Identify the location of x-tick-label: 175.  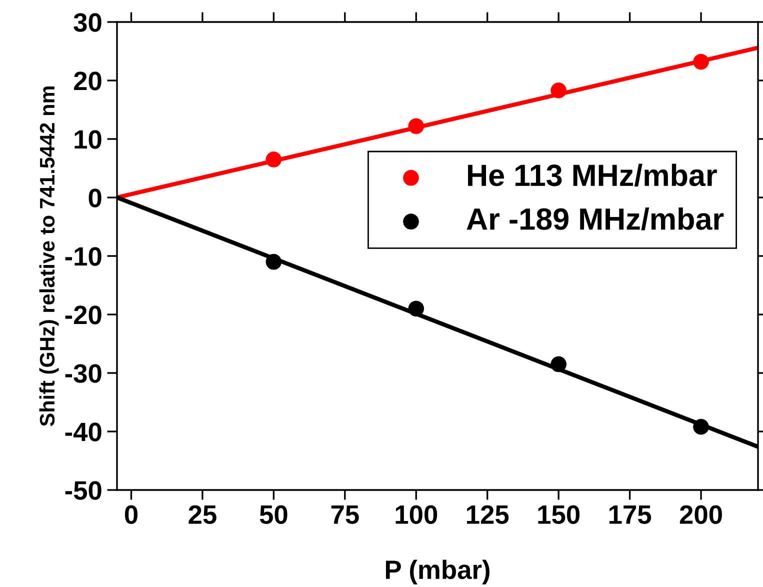
(630, 515).